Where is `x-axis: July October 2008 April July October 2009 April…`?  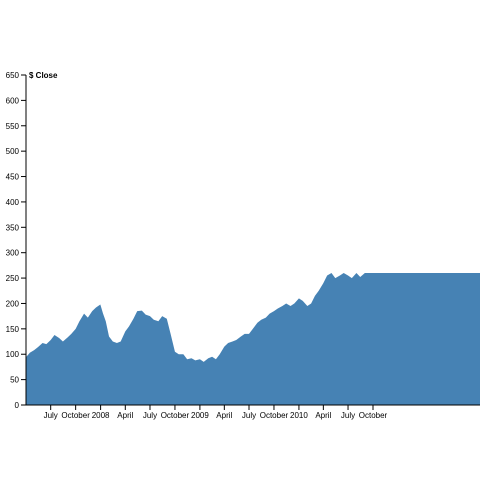 x-axis: July October 2008 April July October 2009 April… is located at coordinates (253, 412).